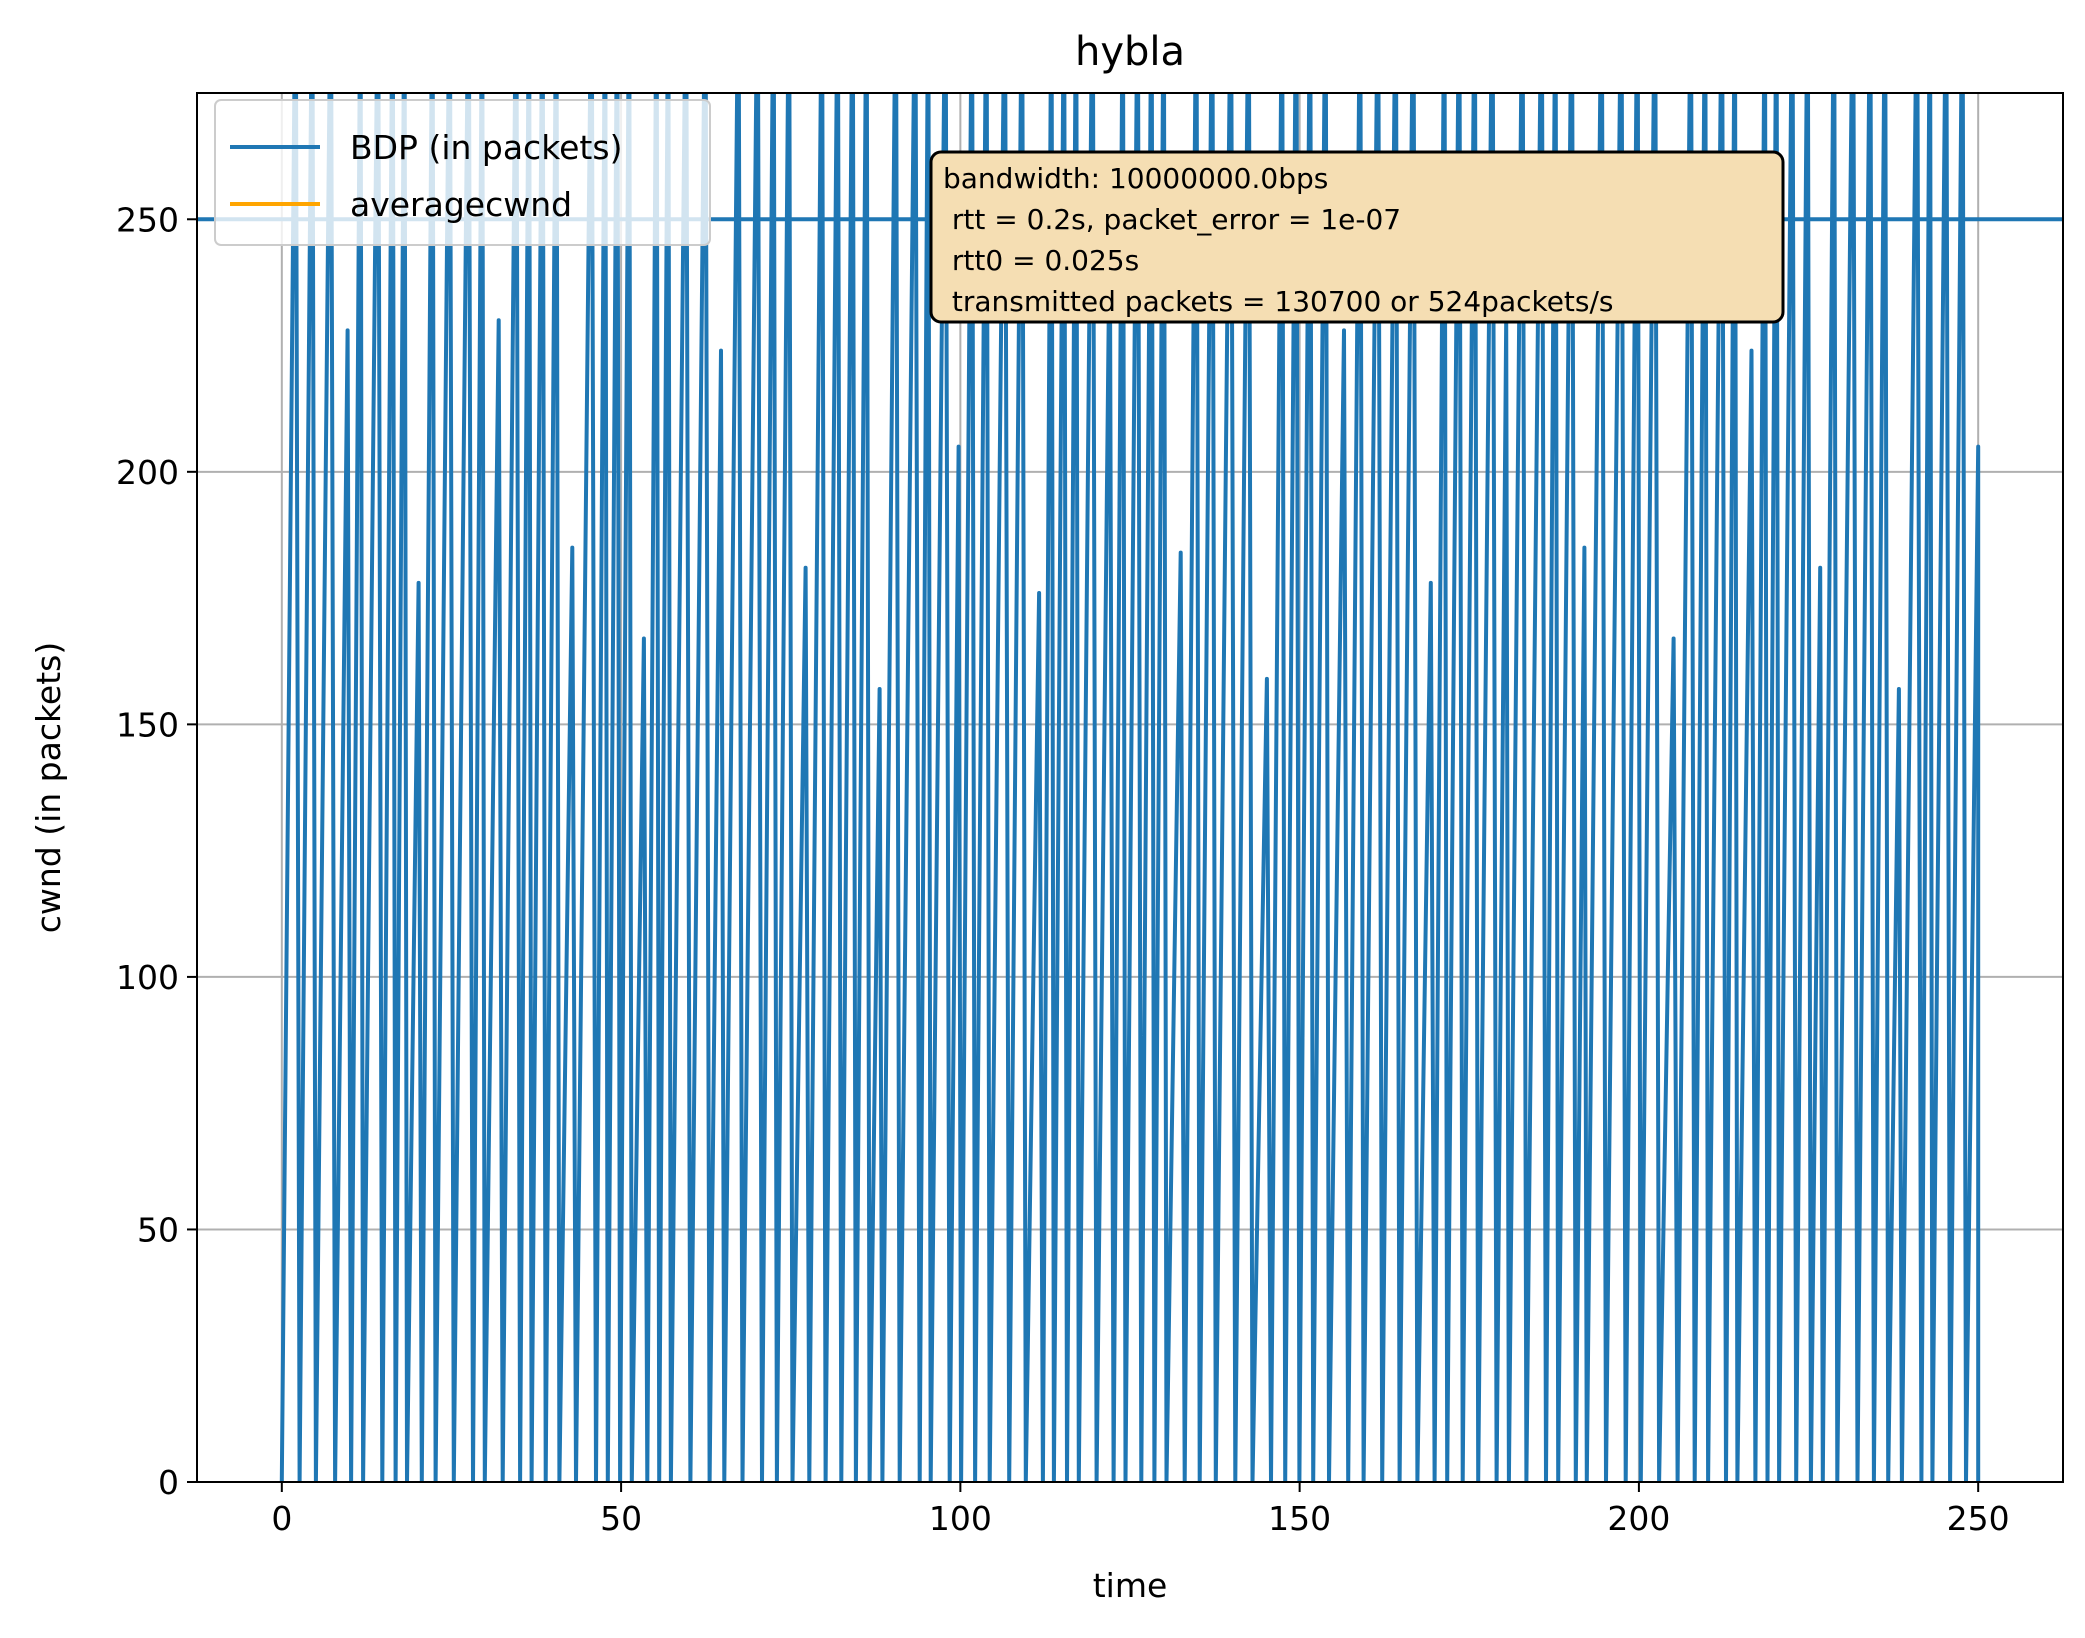  What do you see at coordinates (1041, 260) in the screenshot?
I see `annotation-line: rtt0 = 0.025s` at bounding box center [1041, 260].